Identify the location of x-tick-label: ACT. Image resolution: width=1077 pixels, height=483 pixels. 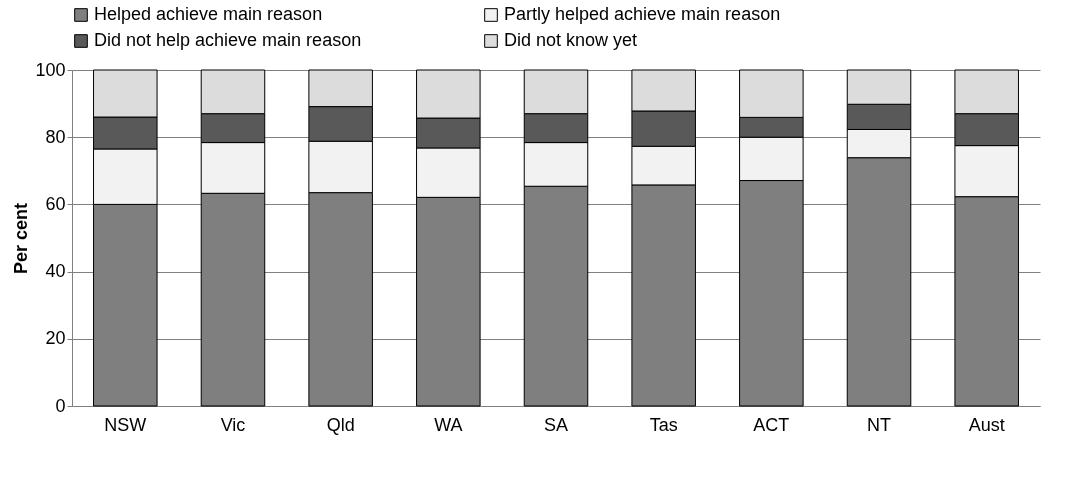
(771, 424).